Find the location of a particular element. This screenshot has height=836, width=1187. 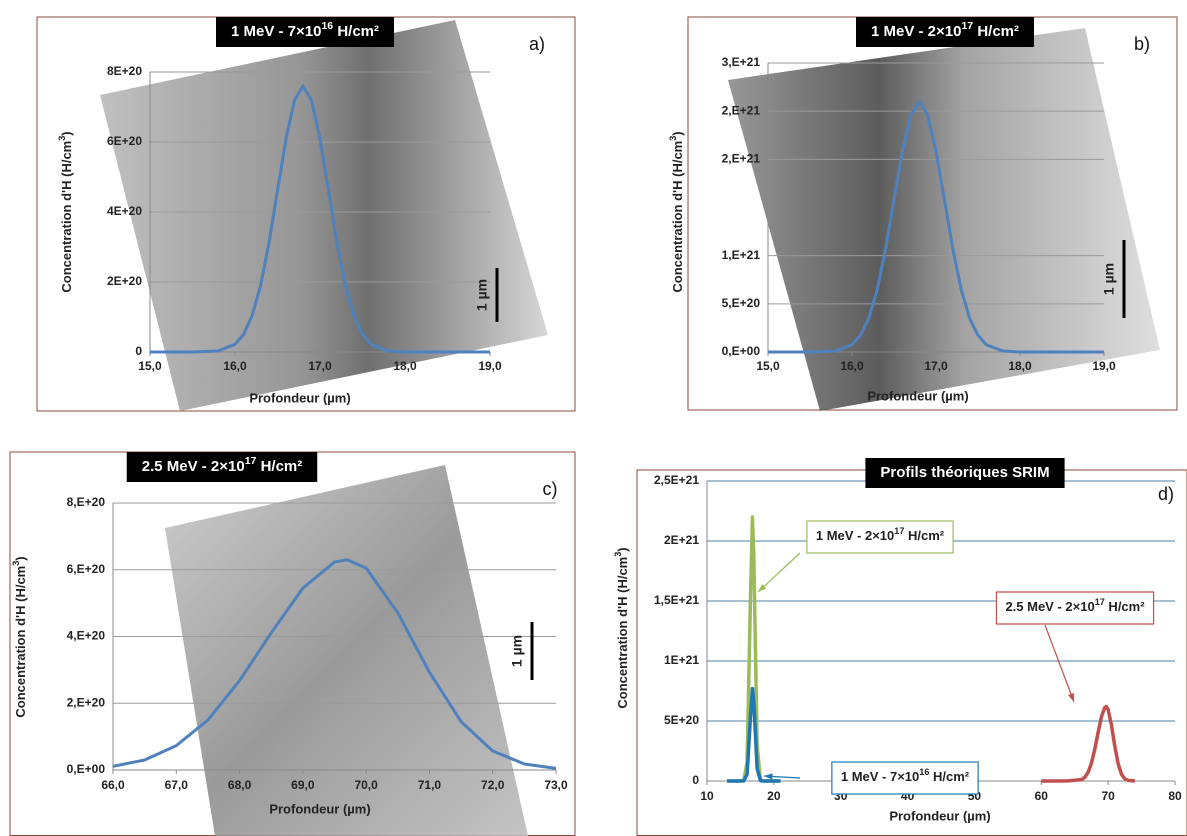

x-tick-label: 68,0 is located at coordinates (240, 785).